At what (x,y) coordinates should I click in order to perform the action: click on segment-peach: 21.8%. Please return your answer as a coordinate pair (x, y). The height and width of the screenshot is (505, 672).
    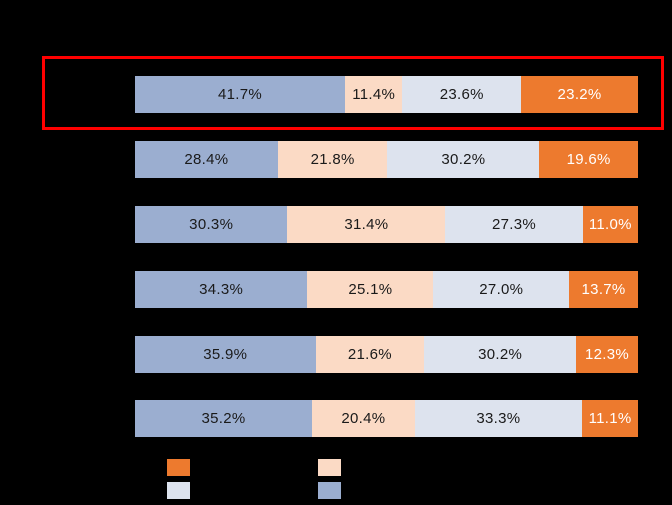
    Looking at the image, I should click on (332, 159).